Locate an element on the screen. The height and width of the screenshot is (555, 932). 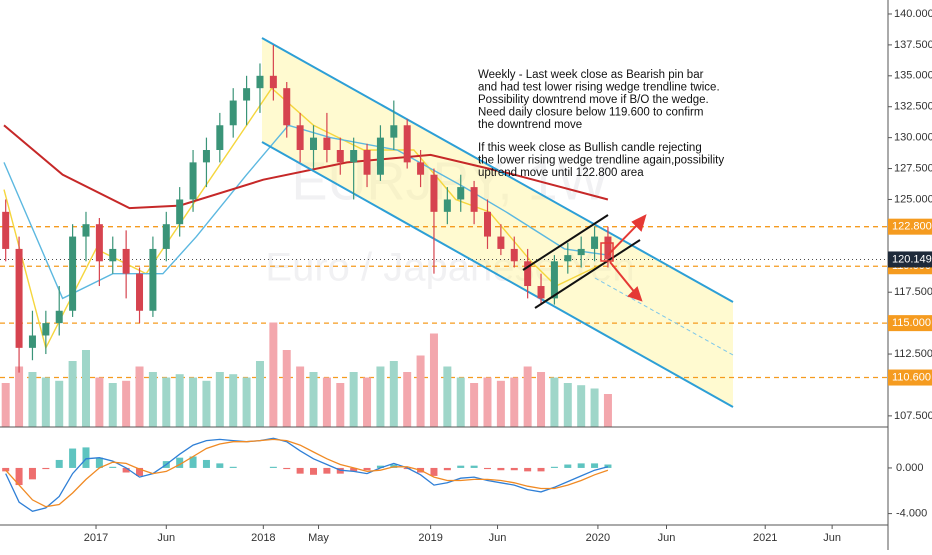
wedge-lower is located at coordinates (587, 274).